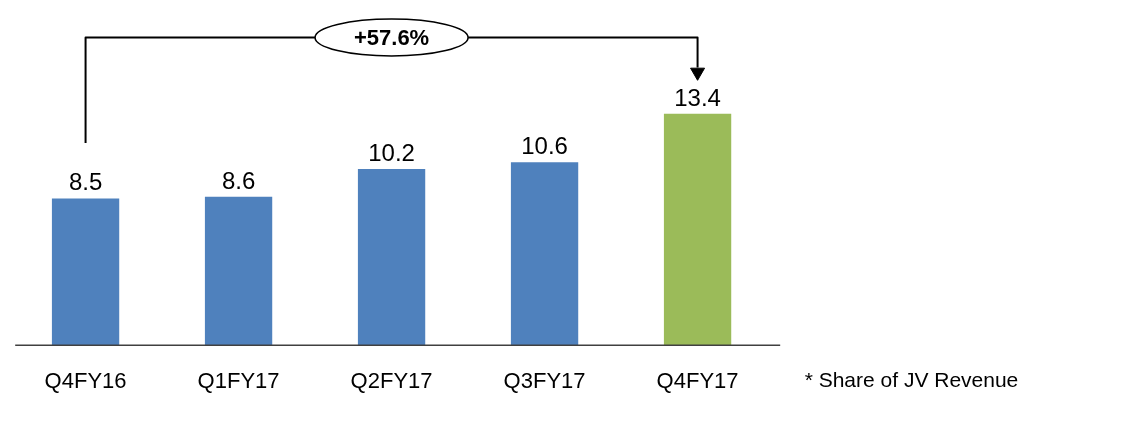  Describe the element at coordinates (697, 381) in the screenshot. I see `x-tick-label: Q4FY17` at that location.